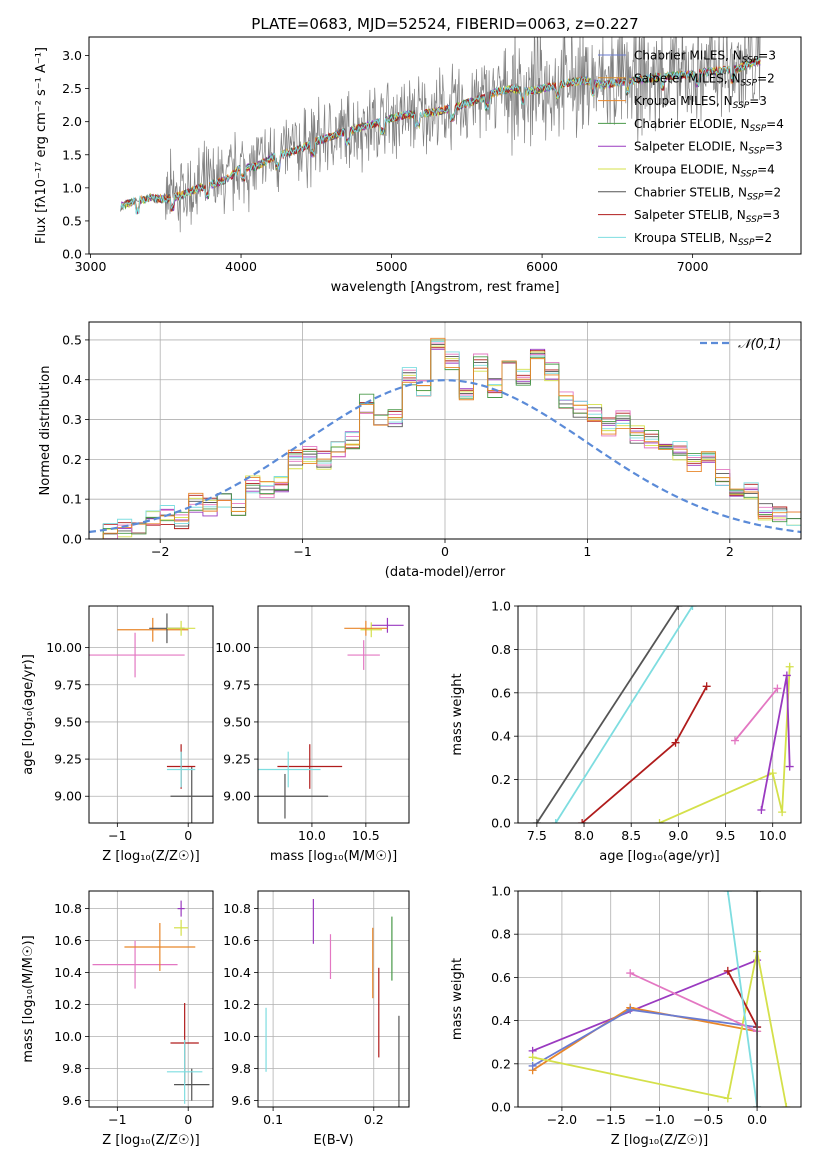 This screenshot has height=1170, width=819. I want to click on y-axis-label: age [log₁₀(age/yr)], so click(28, 714).